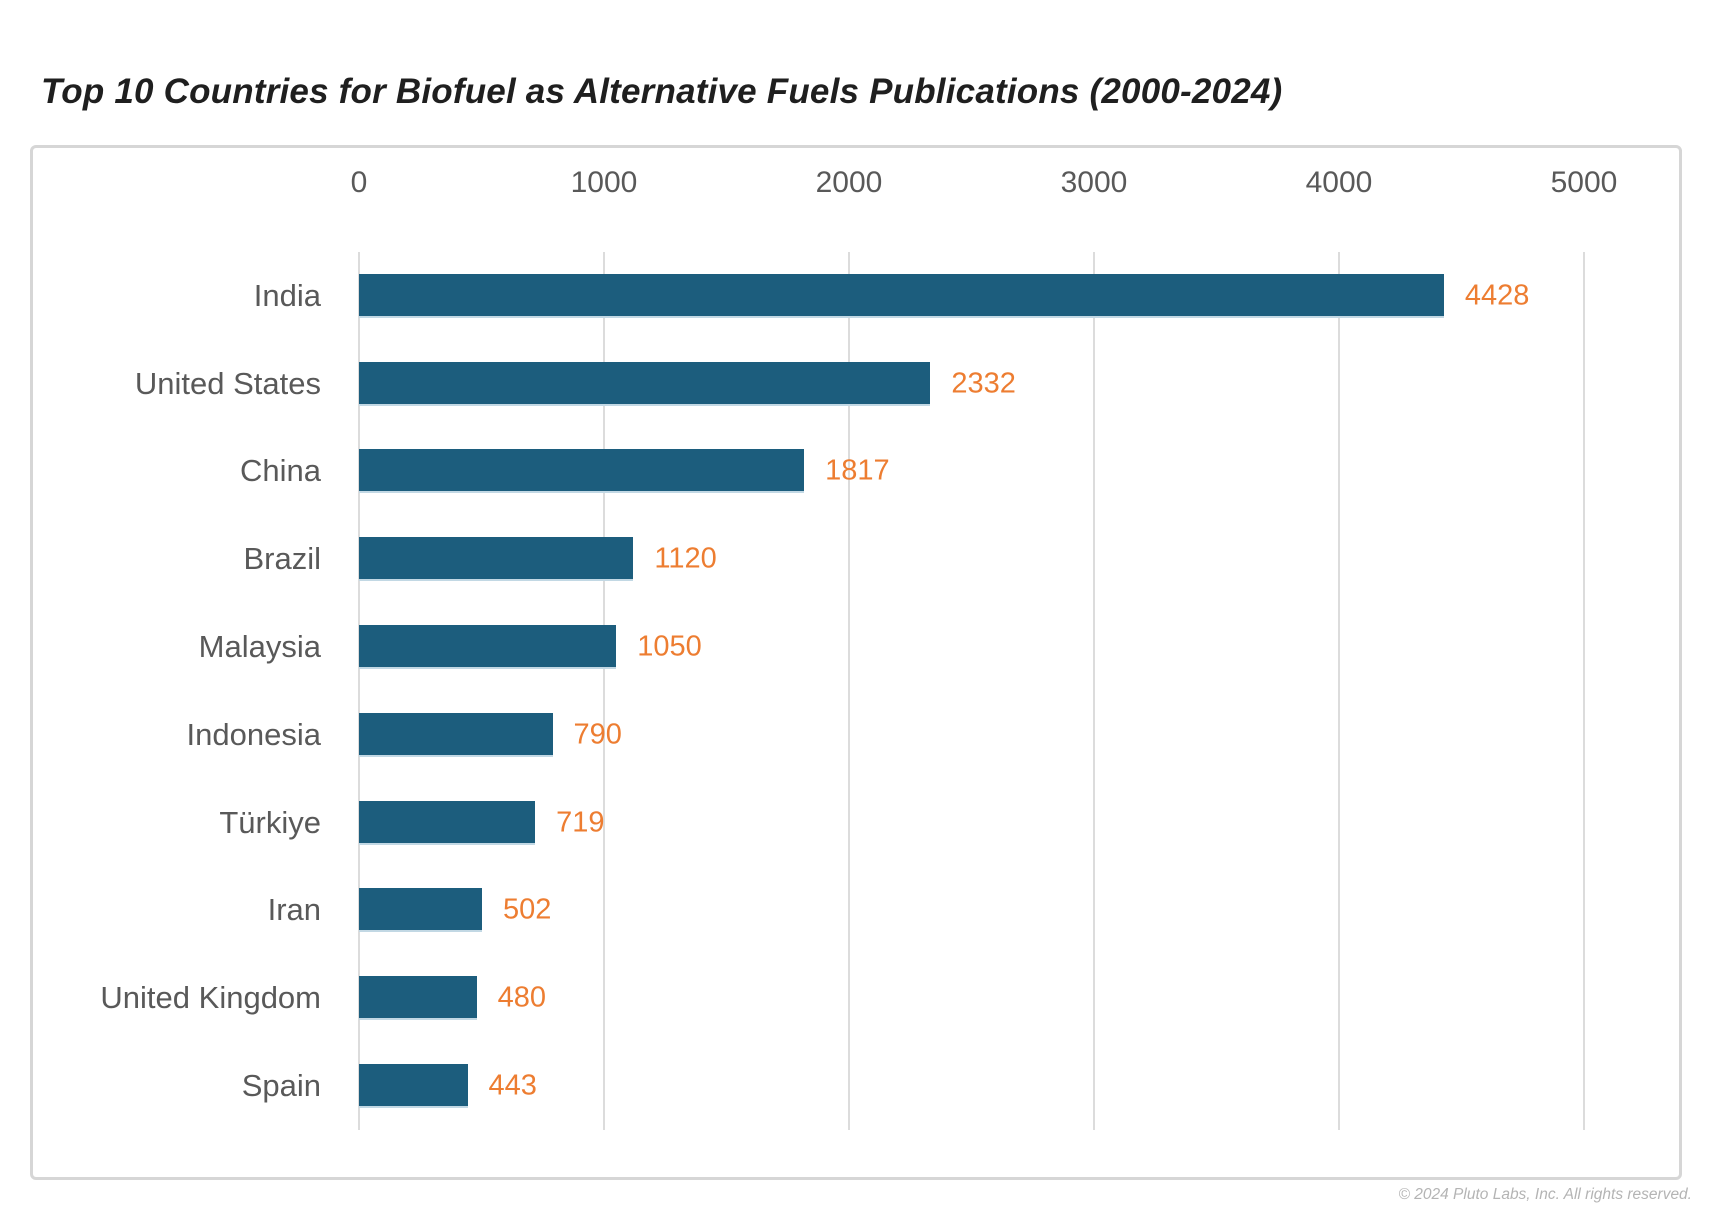 This screenshot has height=1219, width=1712. What do you see at coordinates (280, 471) in the screenshot?
I see `category-label: China` at bounding box center [280, 471].